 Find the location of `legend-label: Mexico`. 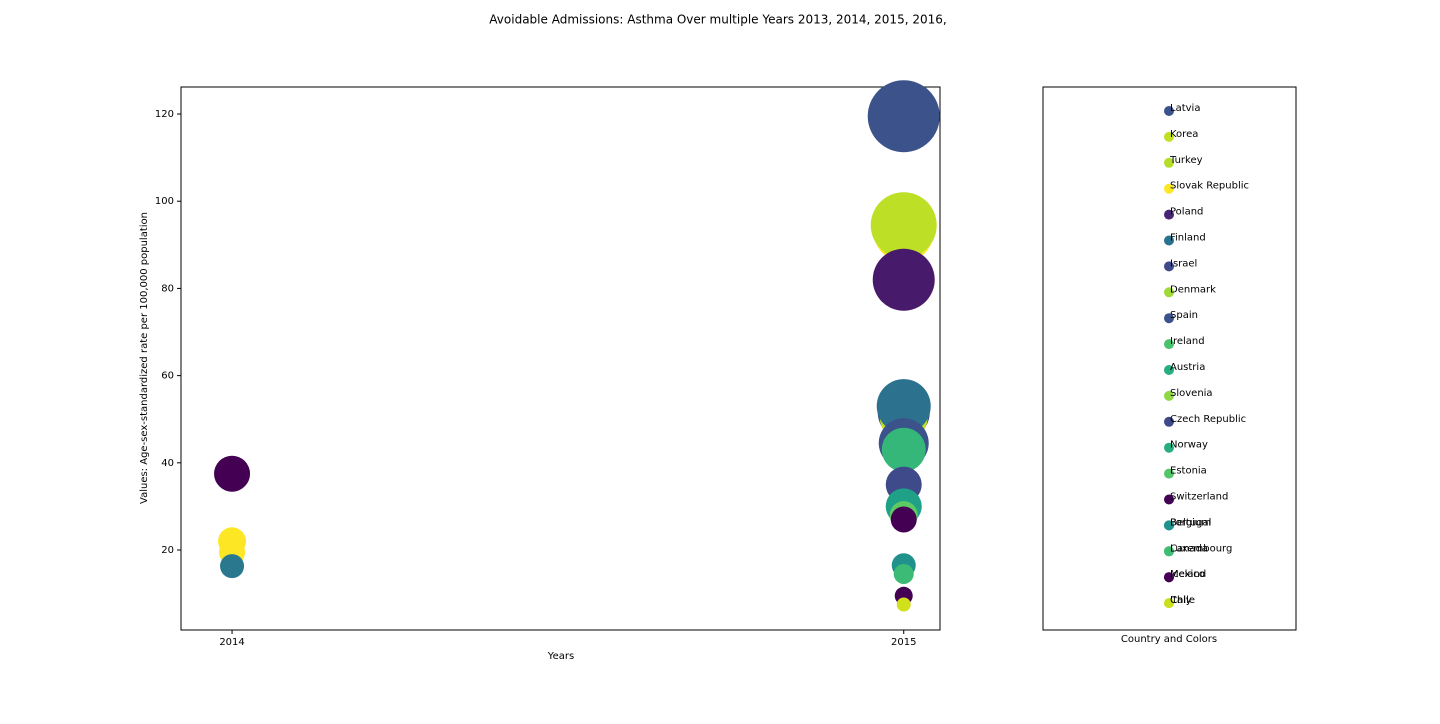

legend-label: Mexico is located at coordinates (1187, 574).